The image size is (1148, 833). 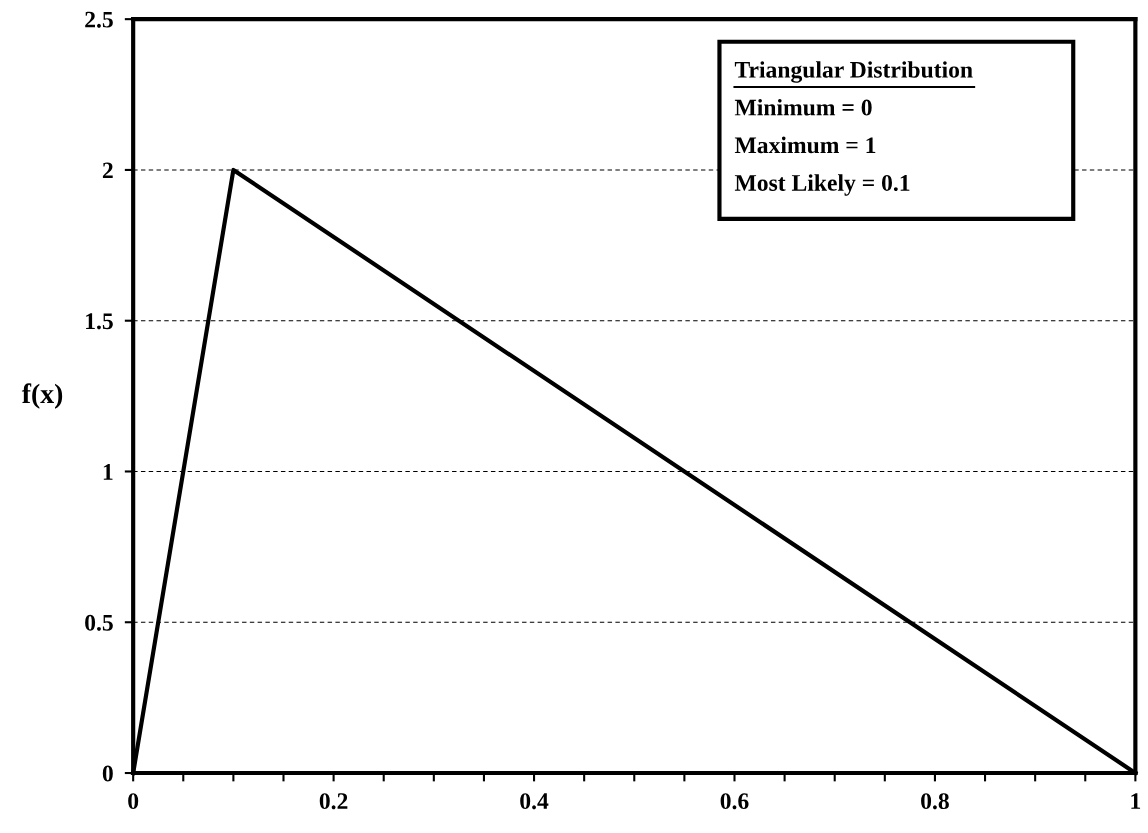 What do you see at coordinates (42, 396) in the screenshot?
I see `y-axis-title: f(x)` at bounding box center [42, 396].